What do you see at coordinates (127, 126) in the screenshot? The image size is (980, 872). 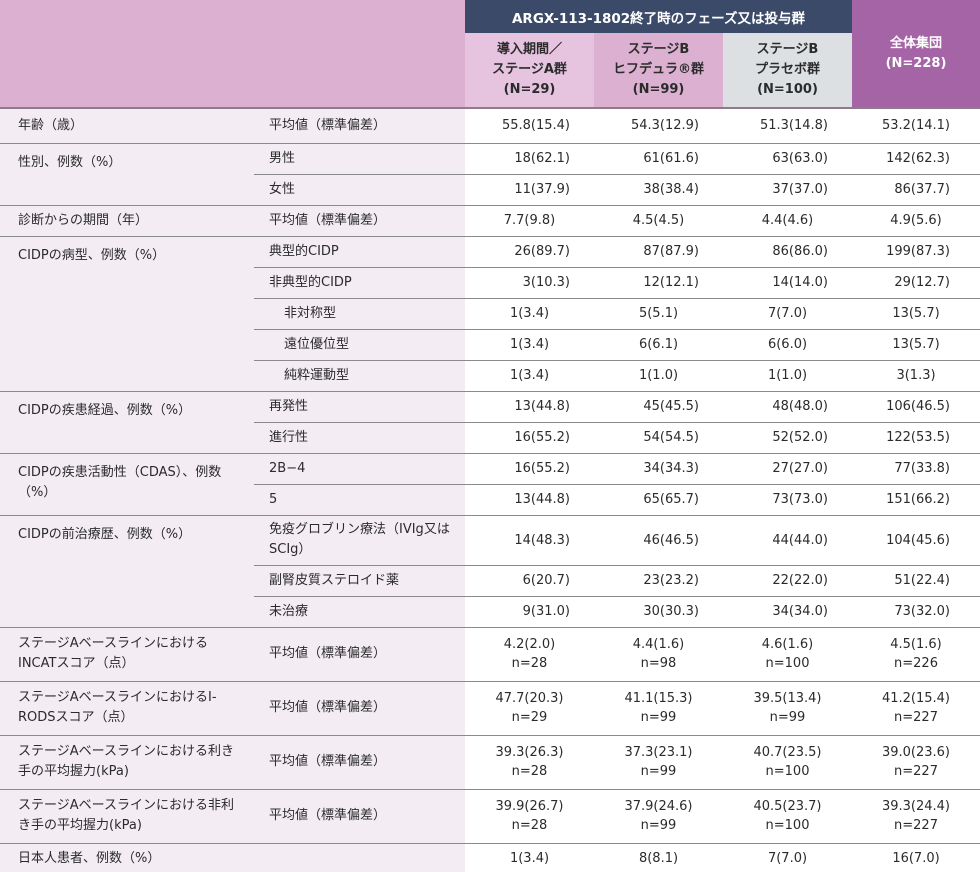 I see `row-label: 年齢（歳）` at bounding box center [127, 126].